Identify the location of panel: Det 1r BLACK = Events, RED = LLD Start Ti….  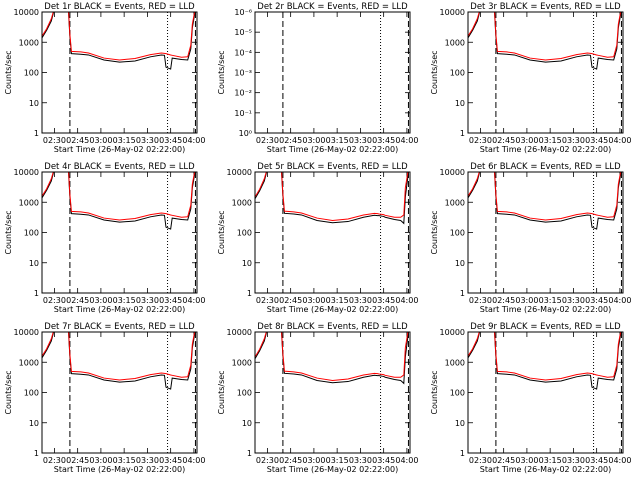
(104, 78).